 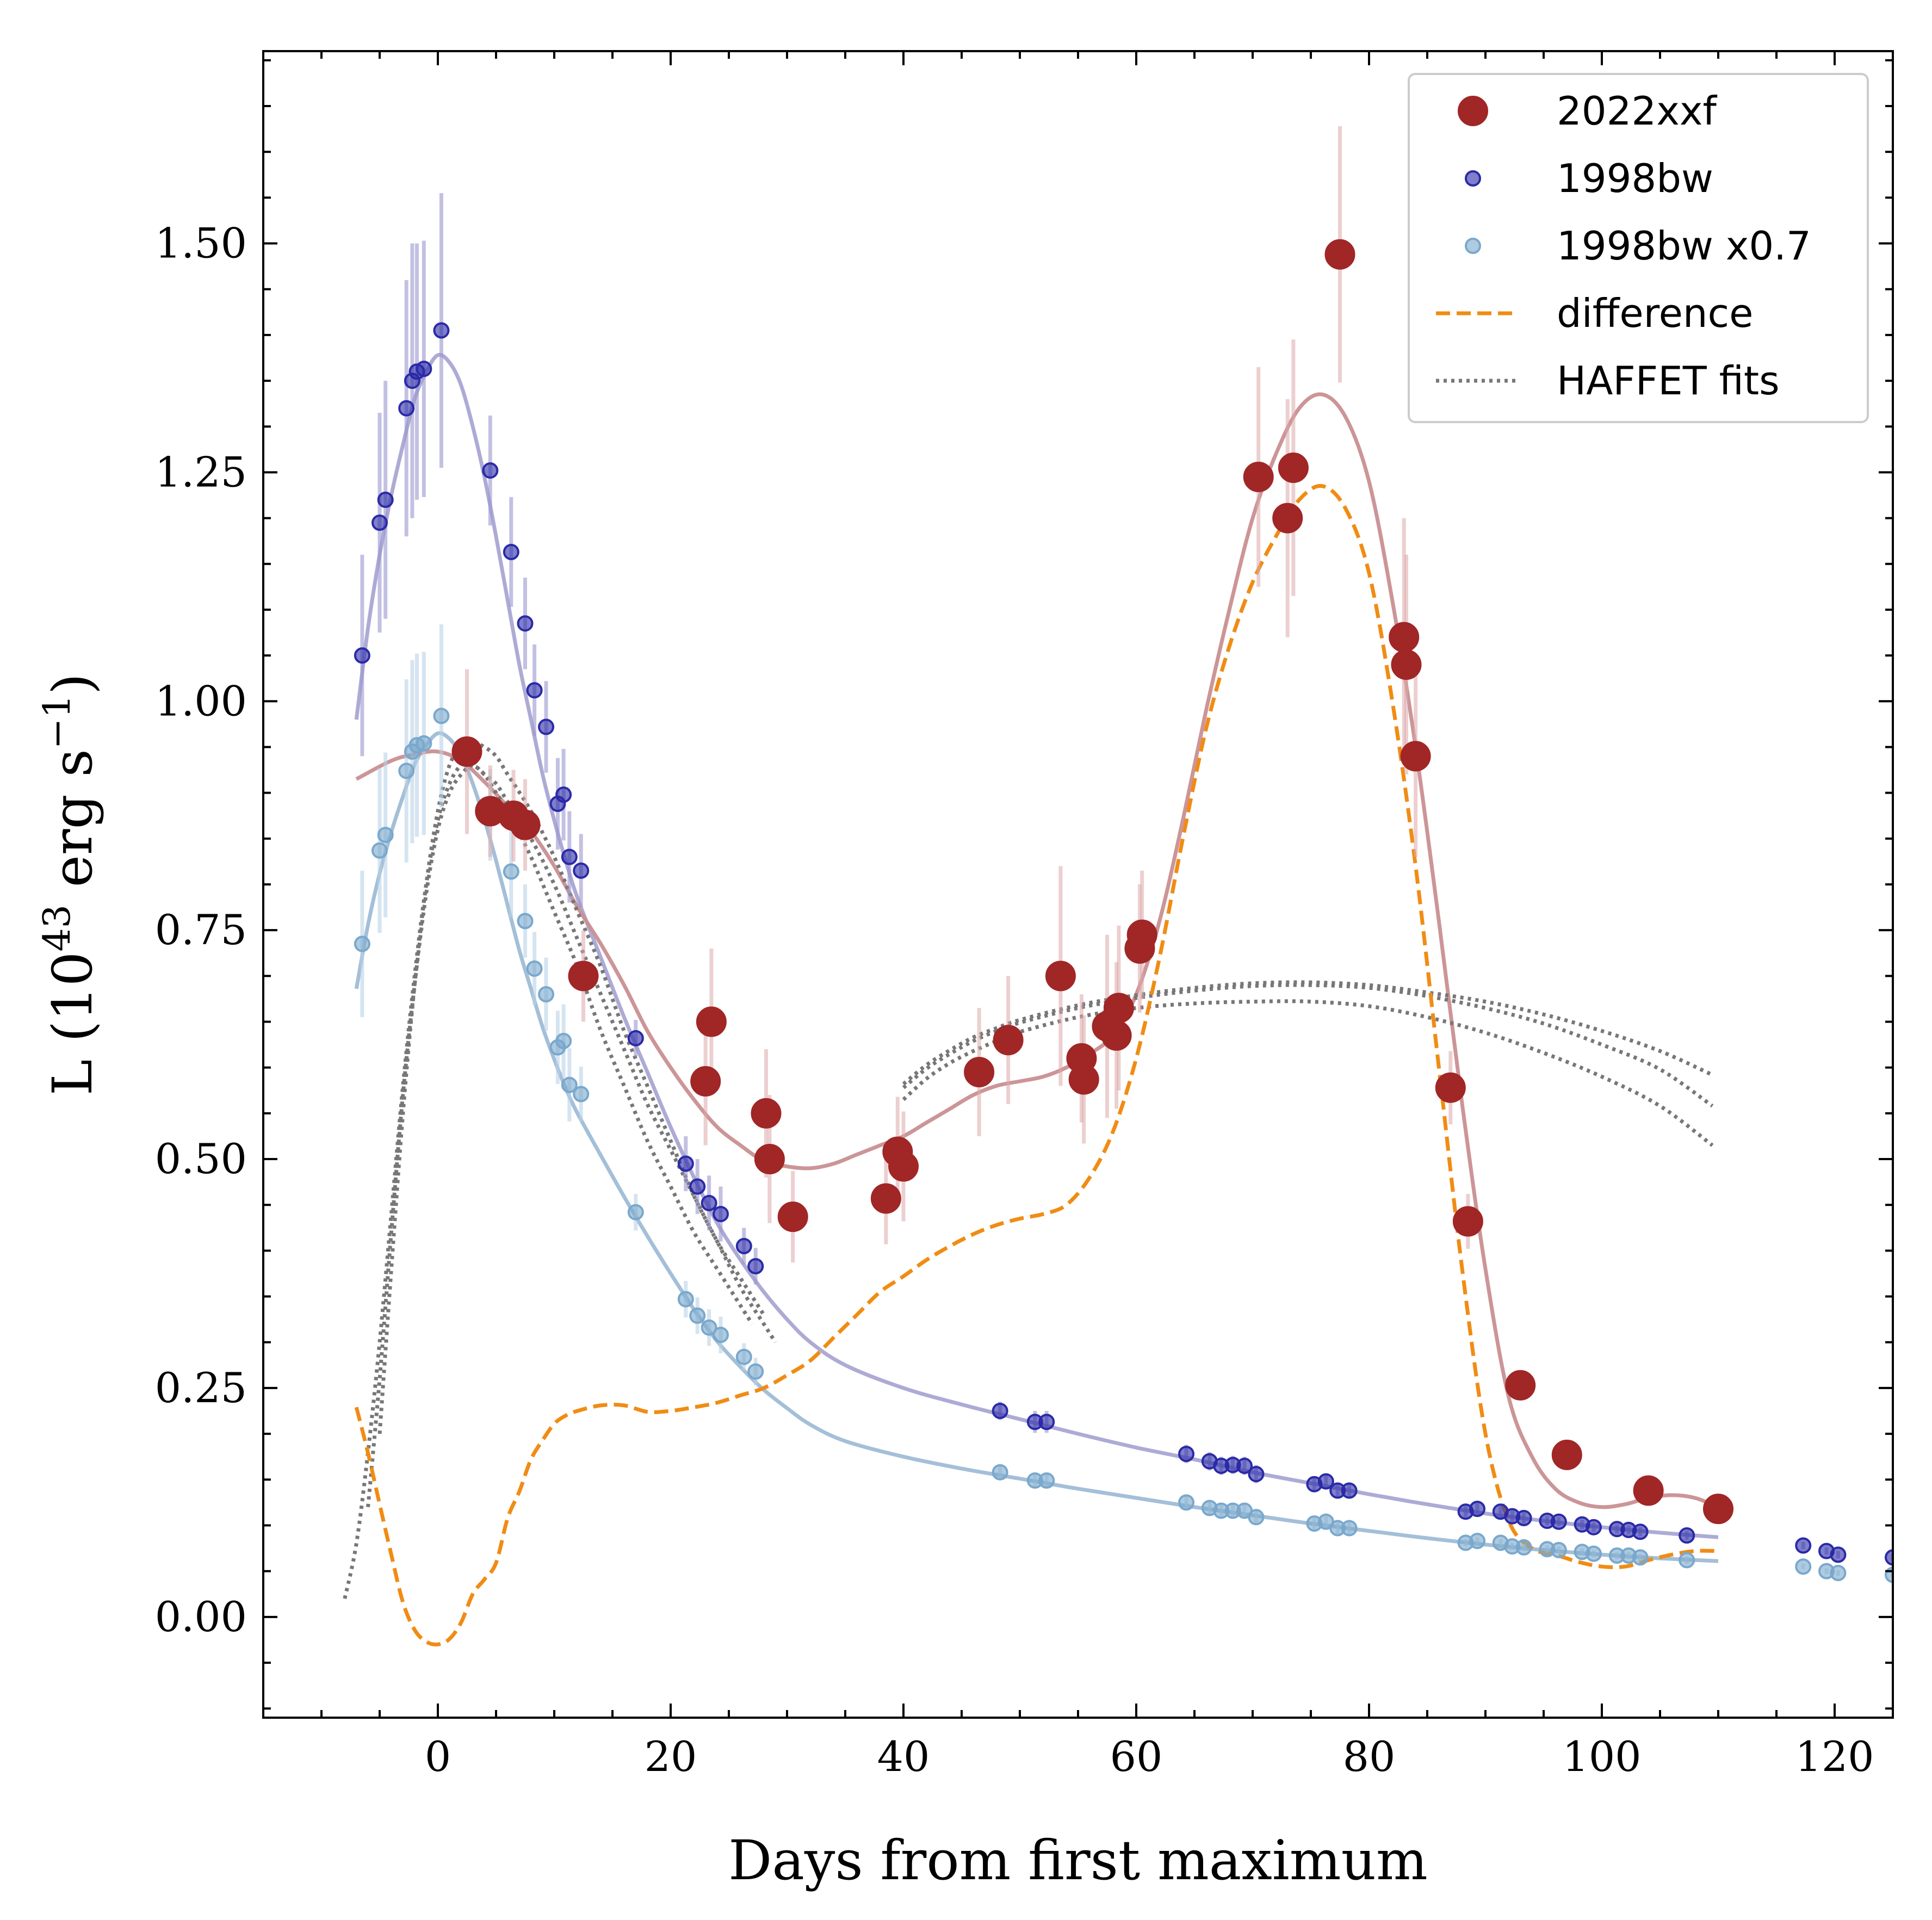 What do you see at coordinates (201, 1388) in the screenshot?
I see `y-tick-label: 0.25` at bounding box center [201, 1388].